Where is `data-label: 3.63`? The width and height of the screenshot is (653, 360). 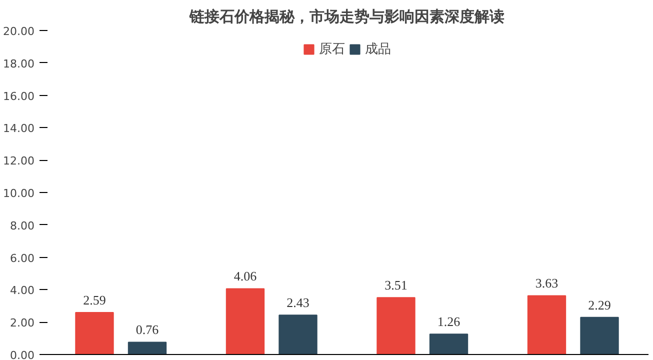 data-label: 3.63 is located at coordinates (546, 283).